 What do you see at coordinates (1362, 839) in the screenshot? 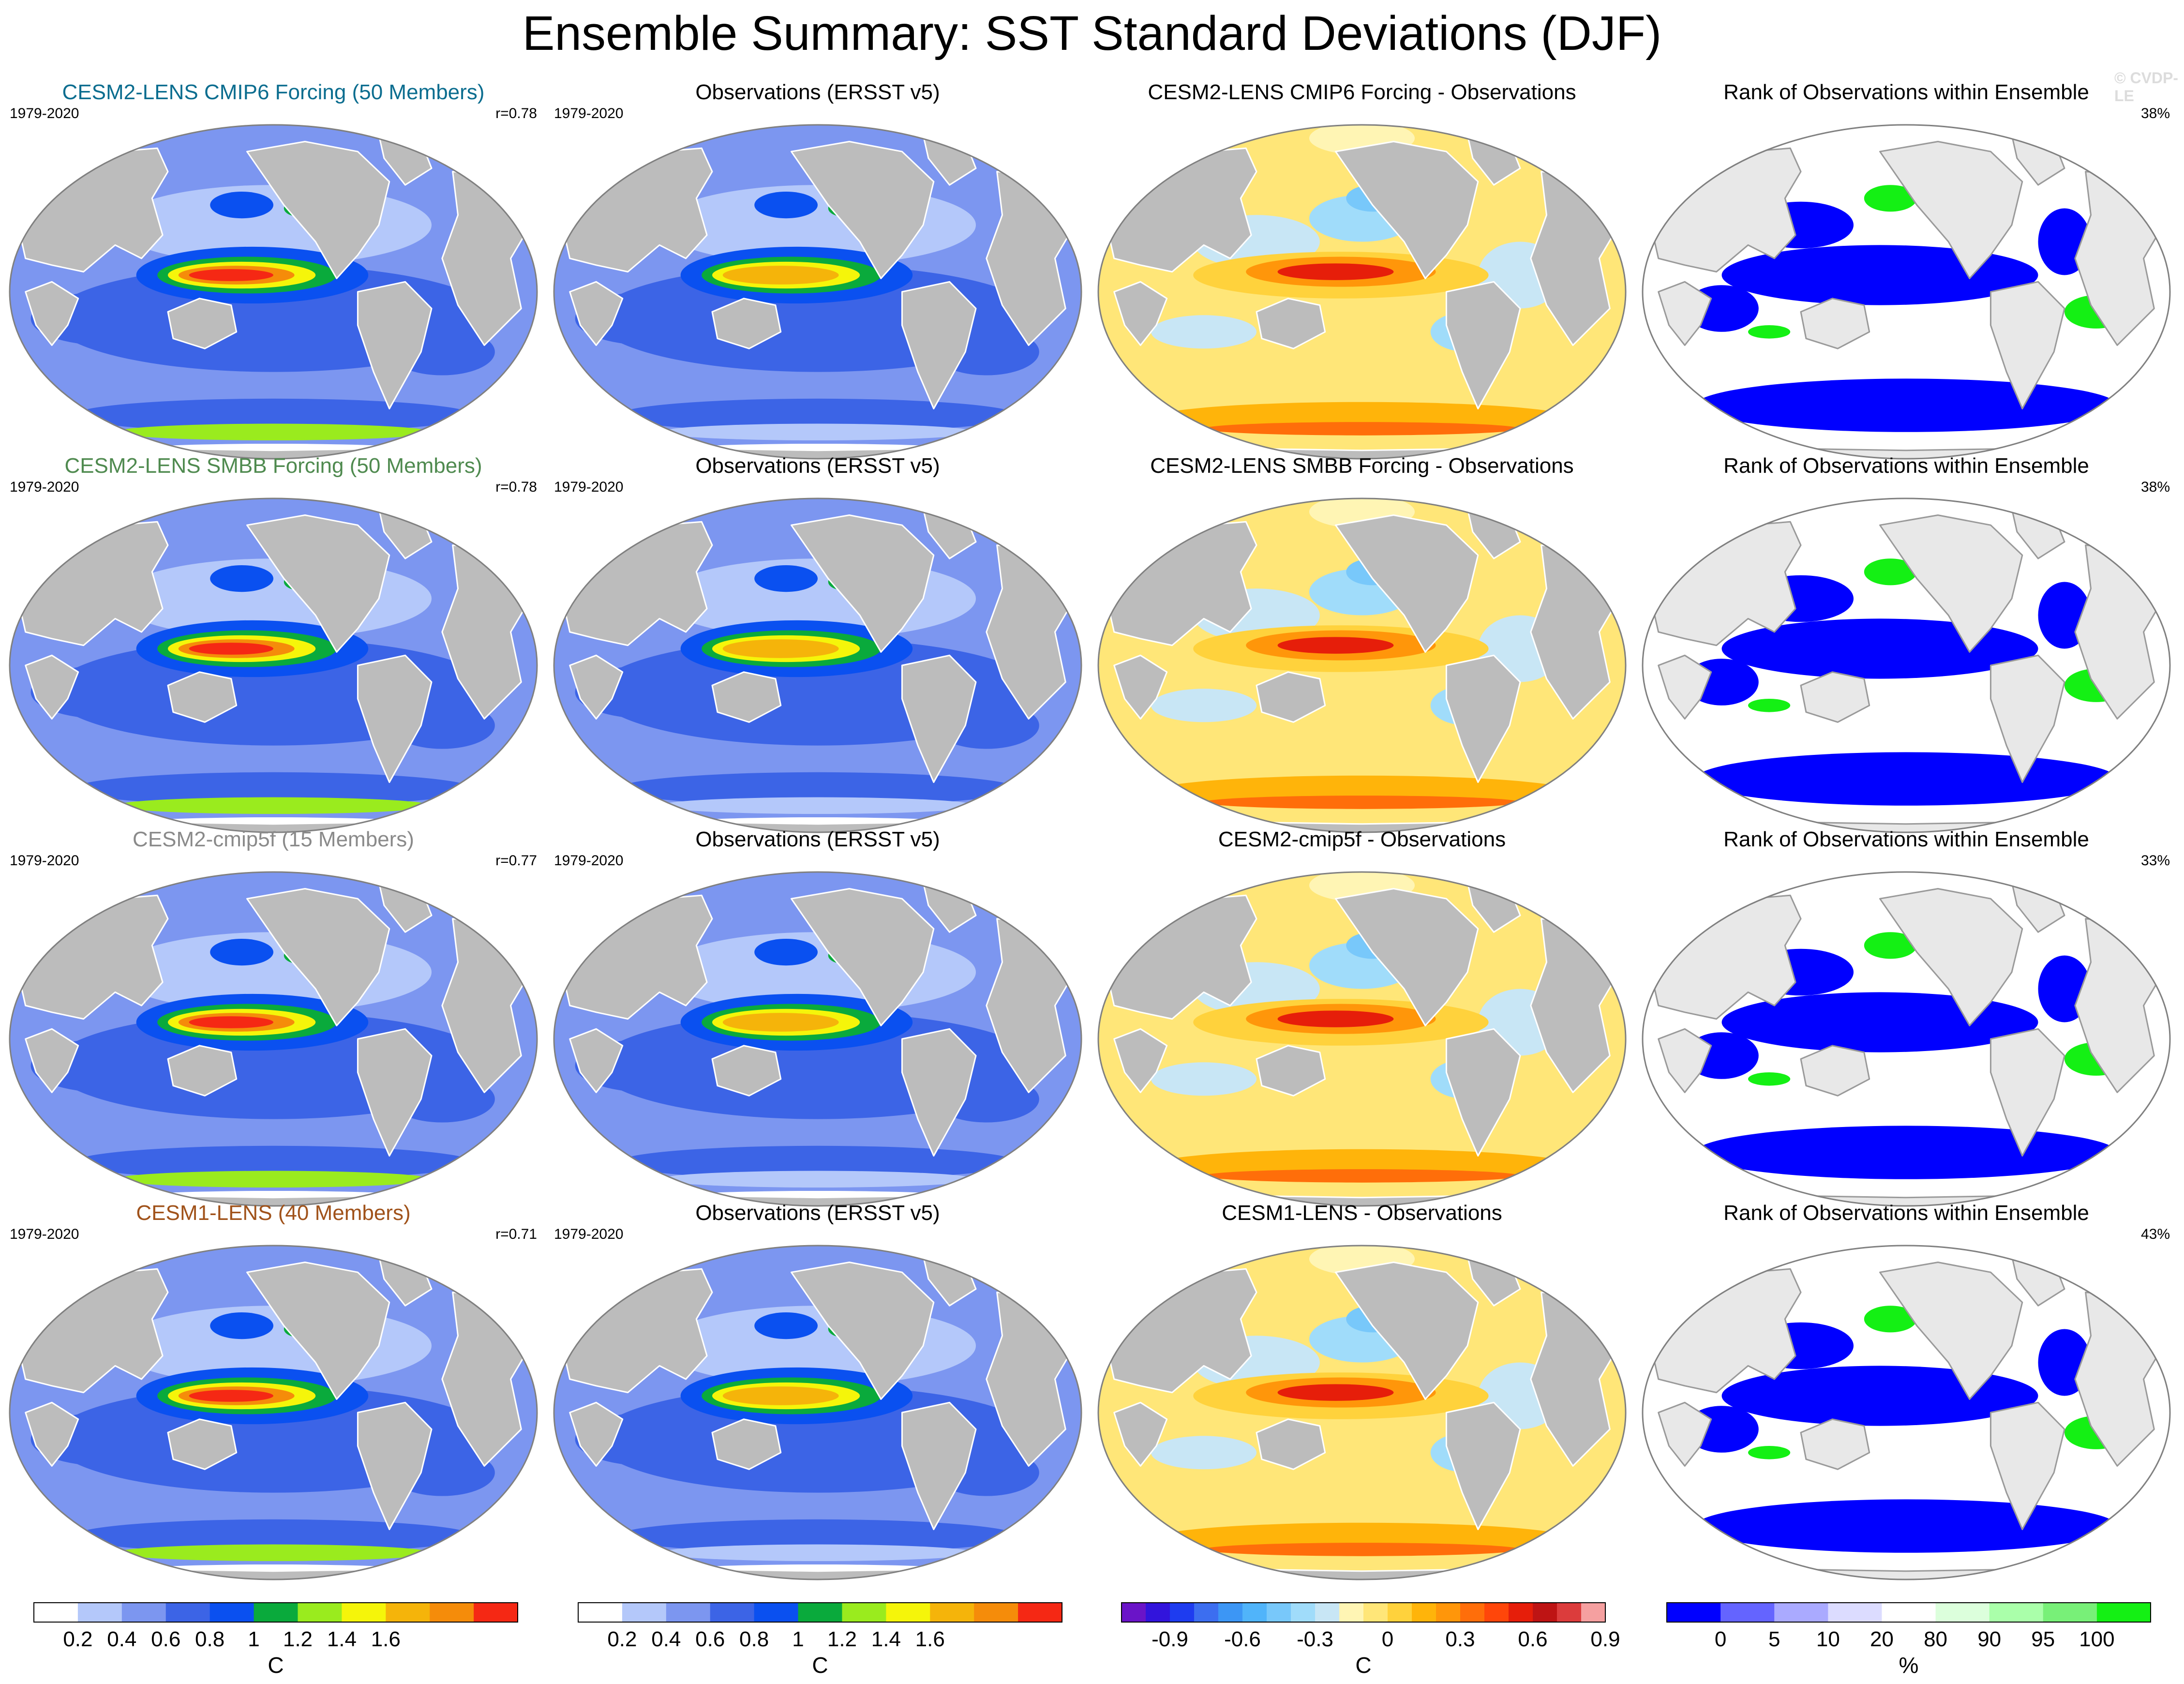
I see `panel-title-diff-3: CESM2-cmip5f - Observations` at bounding box center [1362, 839].